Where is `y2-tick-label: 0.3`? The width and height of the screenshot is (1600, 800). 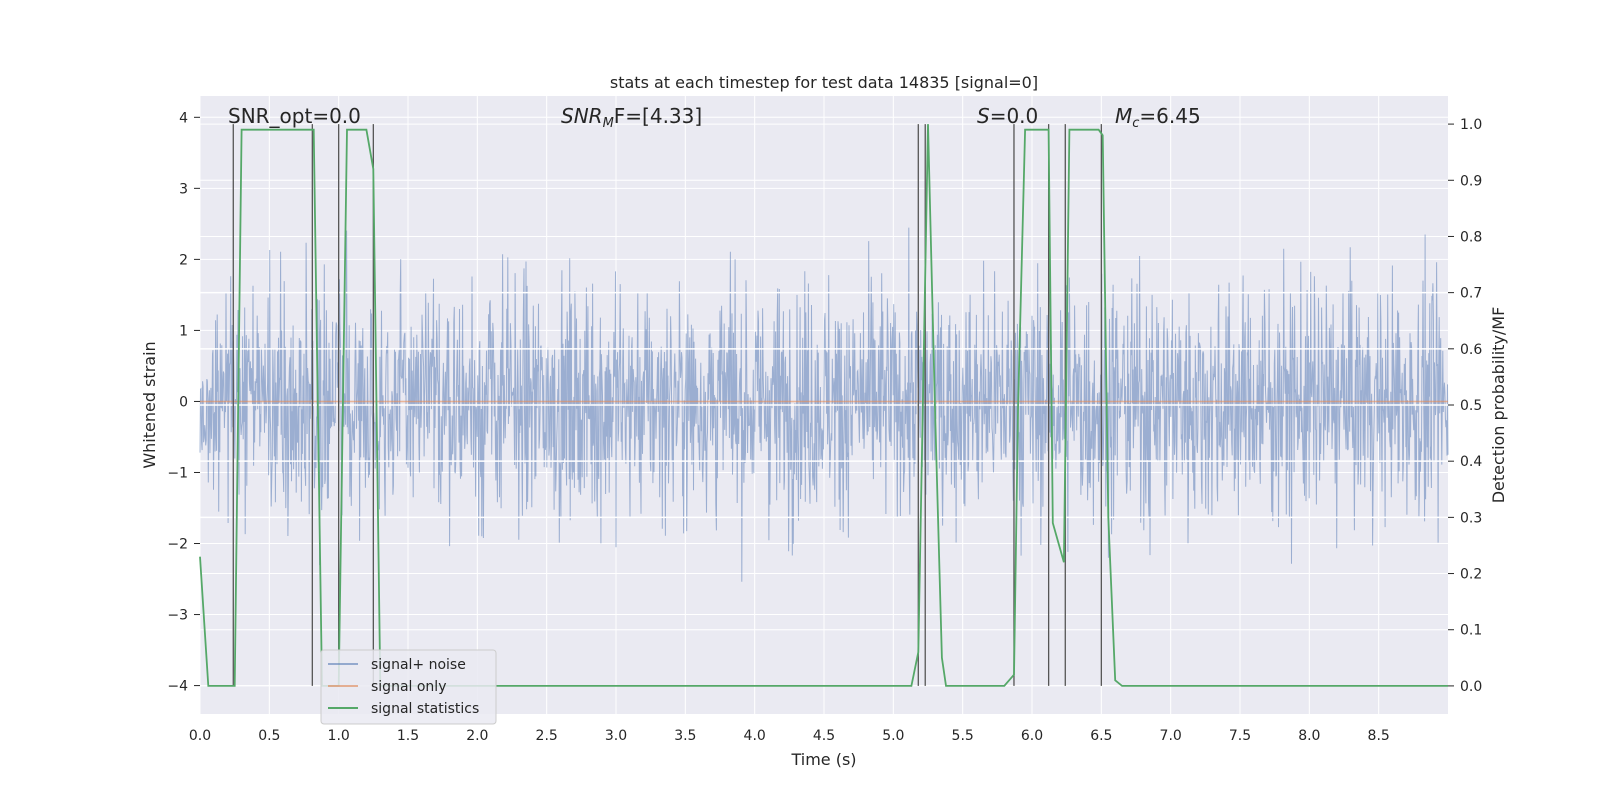 y2-tick-label: 0.3 is located at coordinates (1471, 518).